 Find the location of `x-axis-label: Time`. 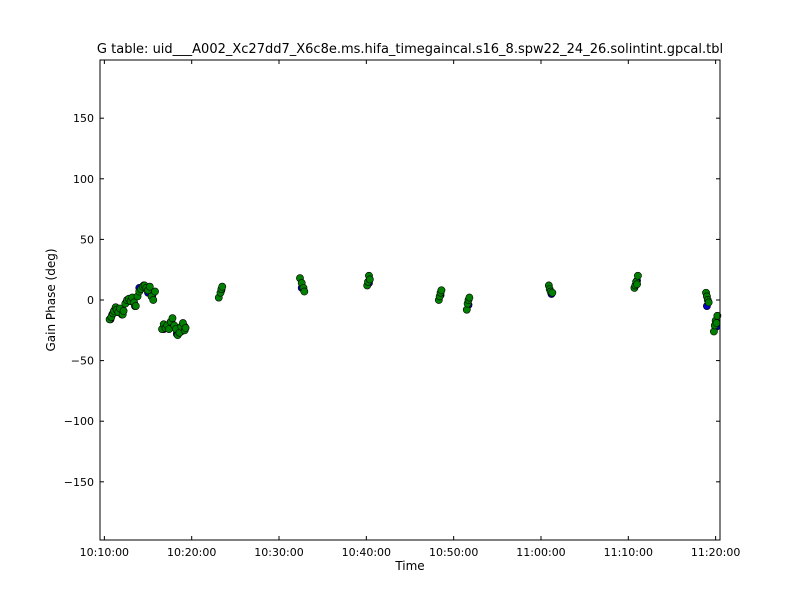

x-axis-label: Time is located at coordinates (409, 566).